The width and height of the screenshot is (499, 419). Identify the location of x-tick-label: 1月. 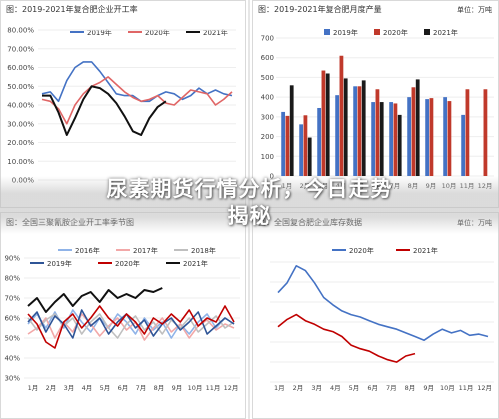
(279, 388).